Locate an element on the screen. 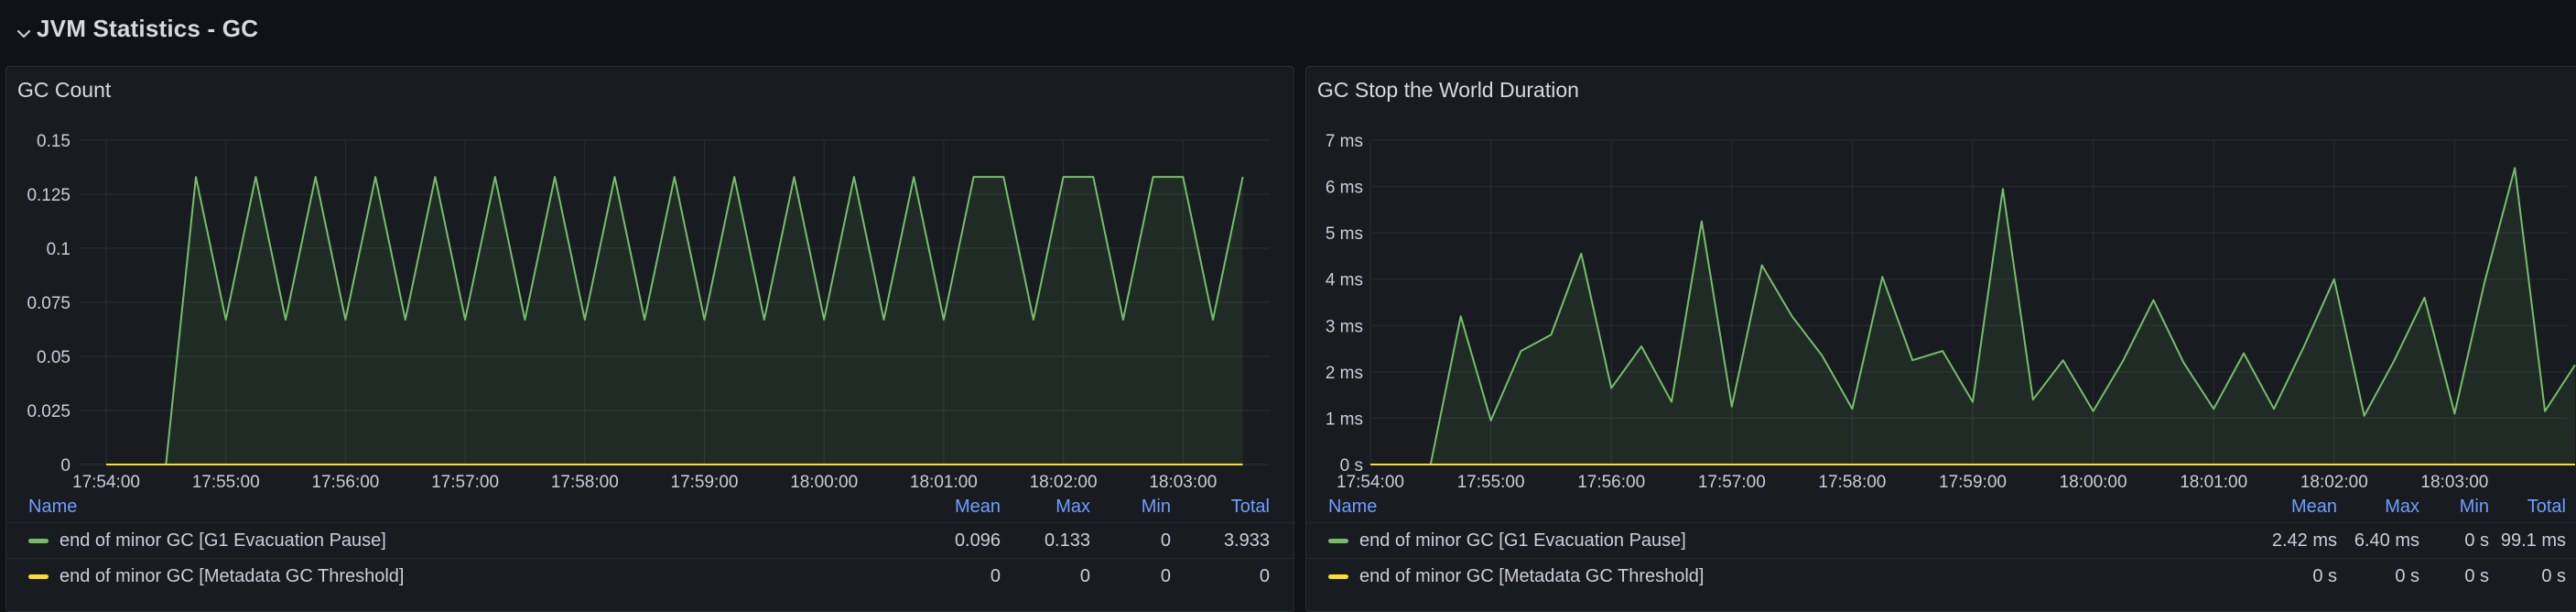 This screenshot has height=612, width=2576. y-tick-label: 1 ms is located at coordinates (1345, 419).